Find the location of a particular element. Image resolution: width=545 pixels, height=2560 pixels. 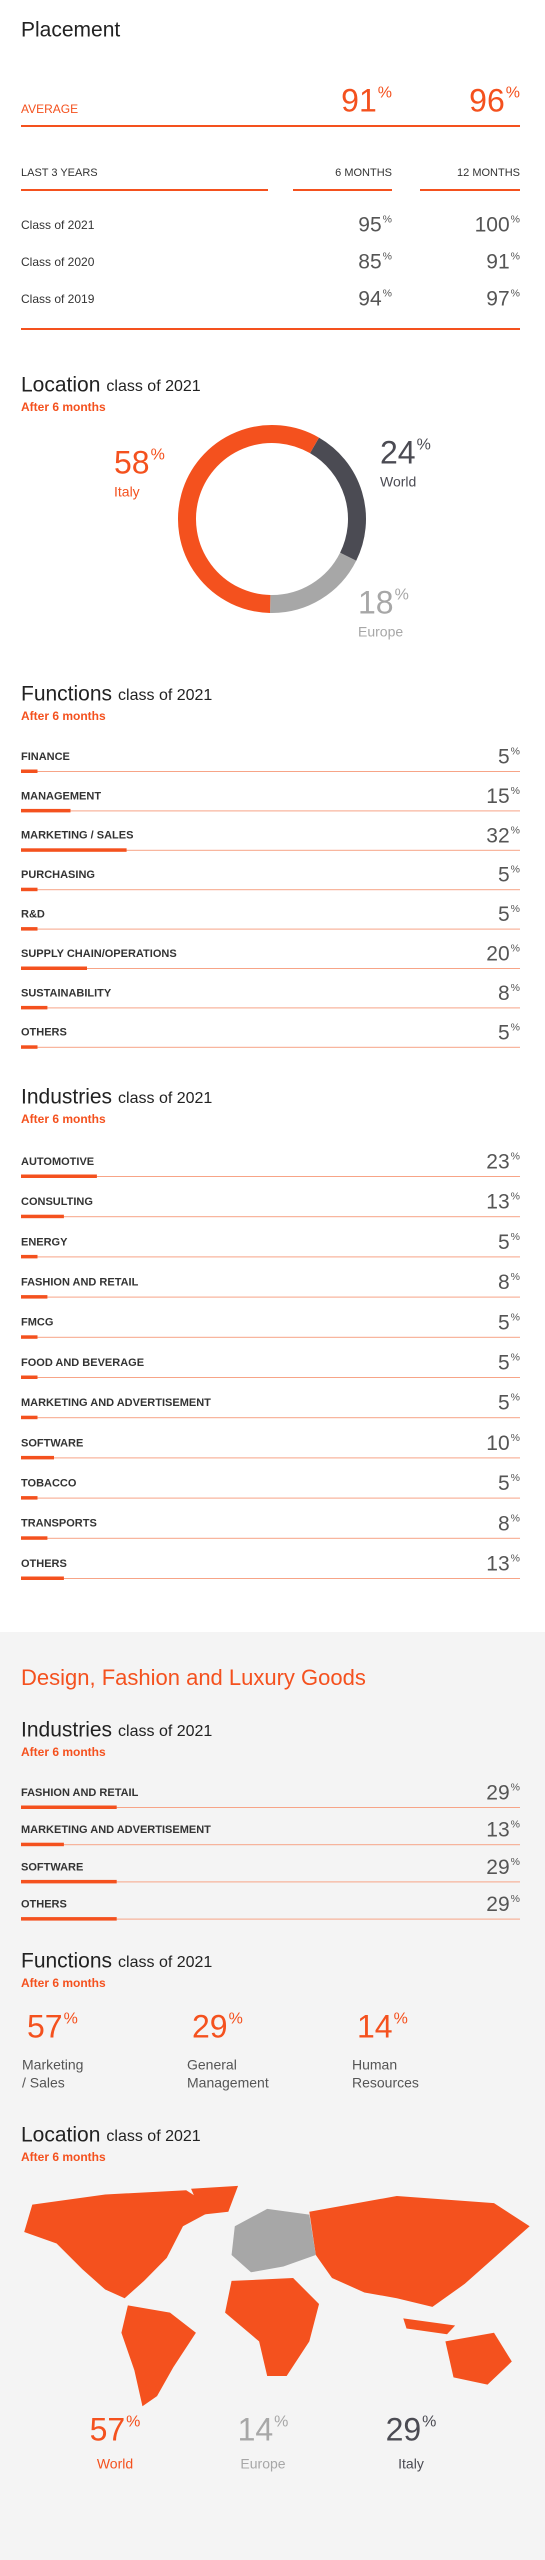

row-label: SOFTWARE is located at coordinates (52, 1443).